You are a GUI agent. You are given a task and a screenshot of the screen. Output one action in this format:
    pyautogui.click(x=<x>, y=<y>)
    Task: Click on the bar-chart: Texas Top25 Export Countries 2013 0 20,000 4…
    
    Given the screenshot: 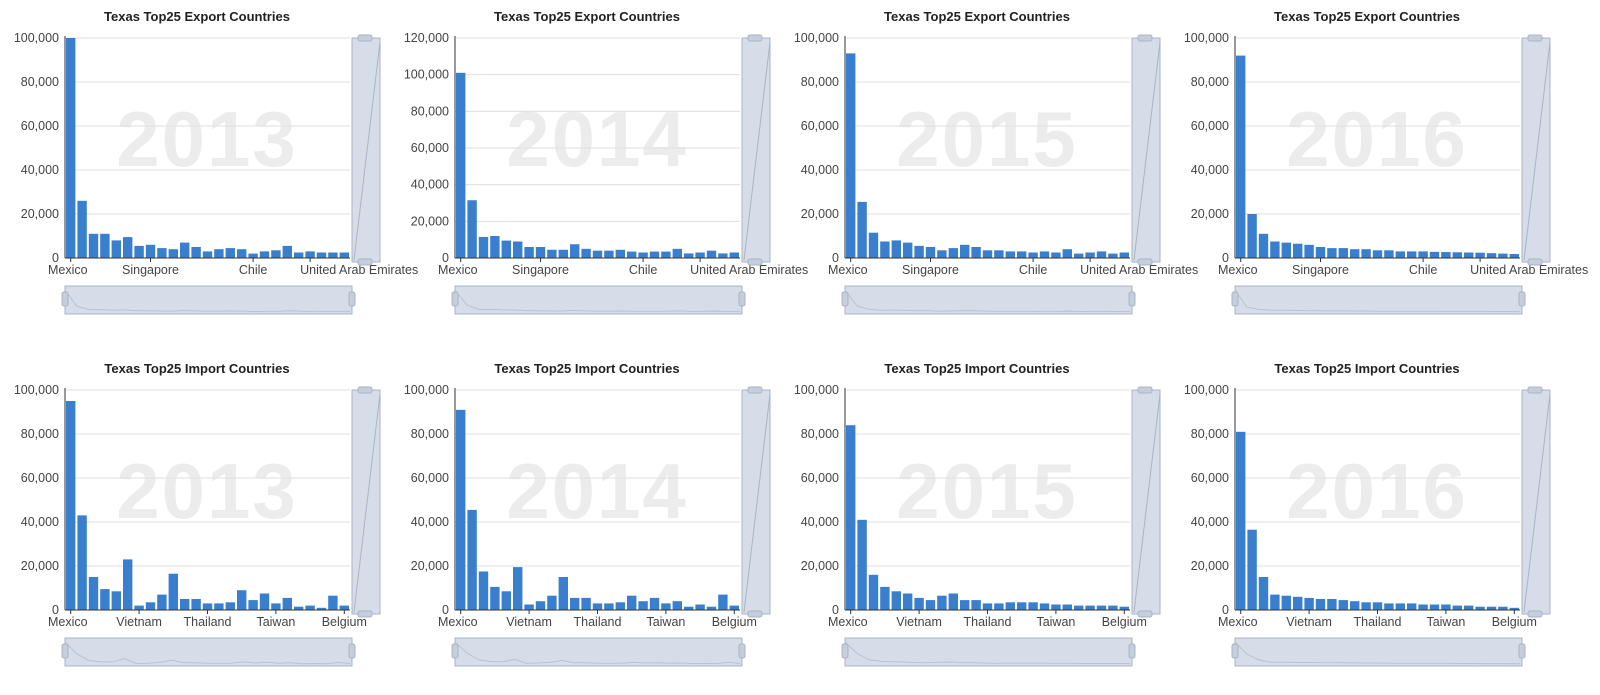 What is the action you would take?
    pyautogui.click(x=216, y=162)
    